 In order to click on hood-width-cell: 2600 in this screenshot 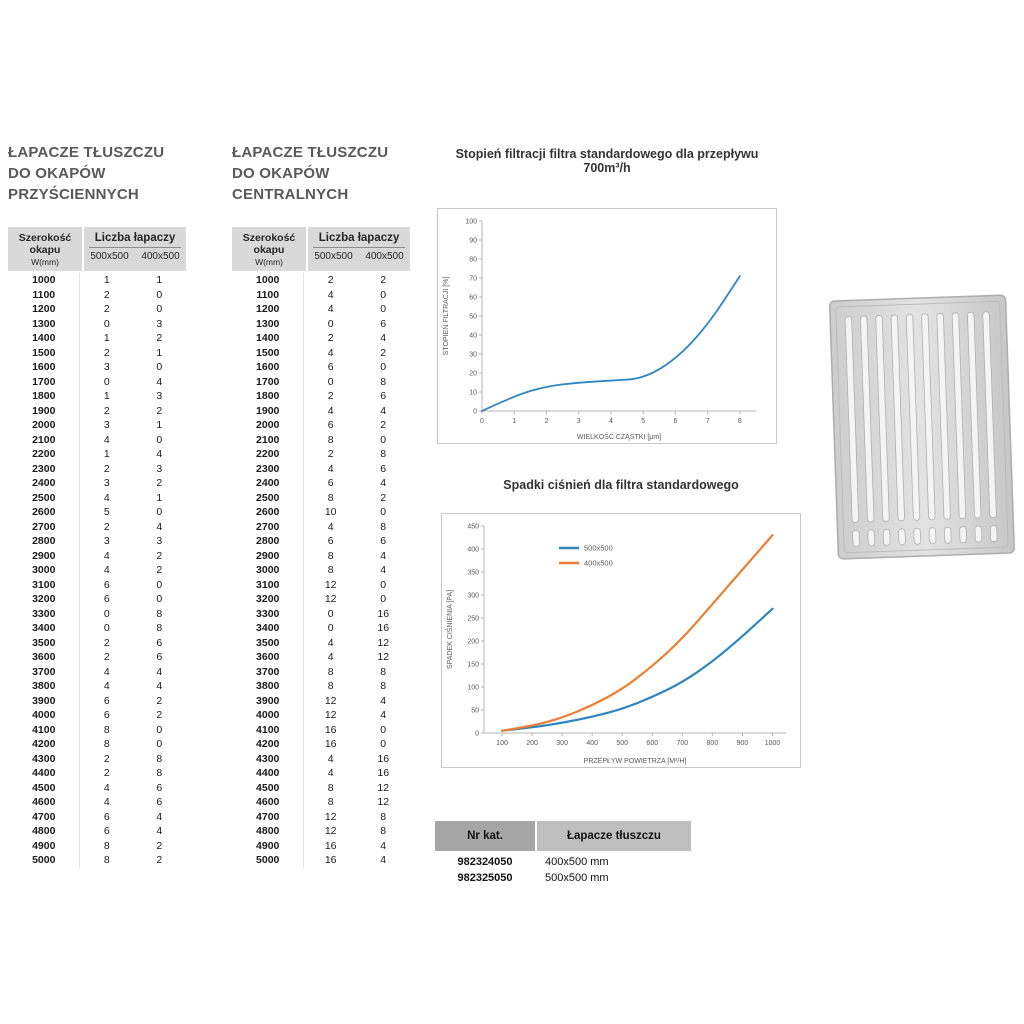, I will do `click(44, 512)`.